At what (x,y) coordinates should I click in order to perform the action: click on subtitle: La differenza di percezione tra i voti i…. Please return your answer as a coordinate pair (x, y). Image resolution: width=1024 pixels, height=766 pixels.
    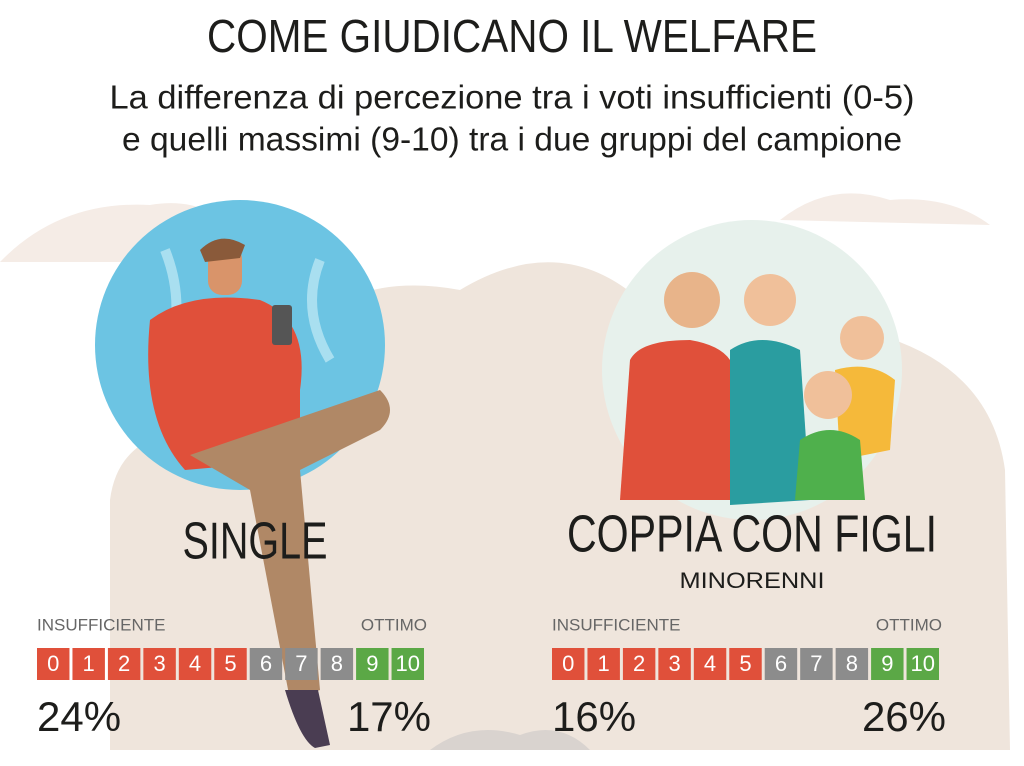
    Looking at the image, I should click on (512, 97).